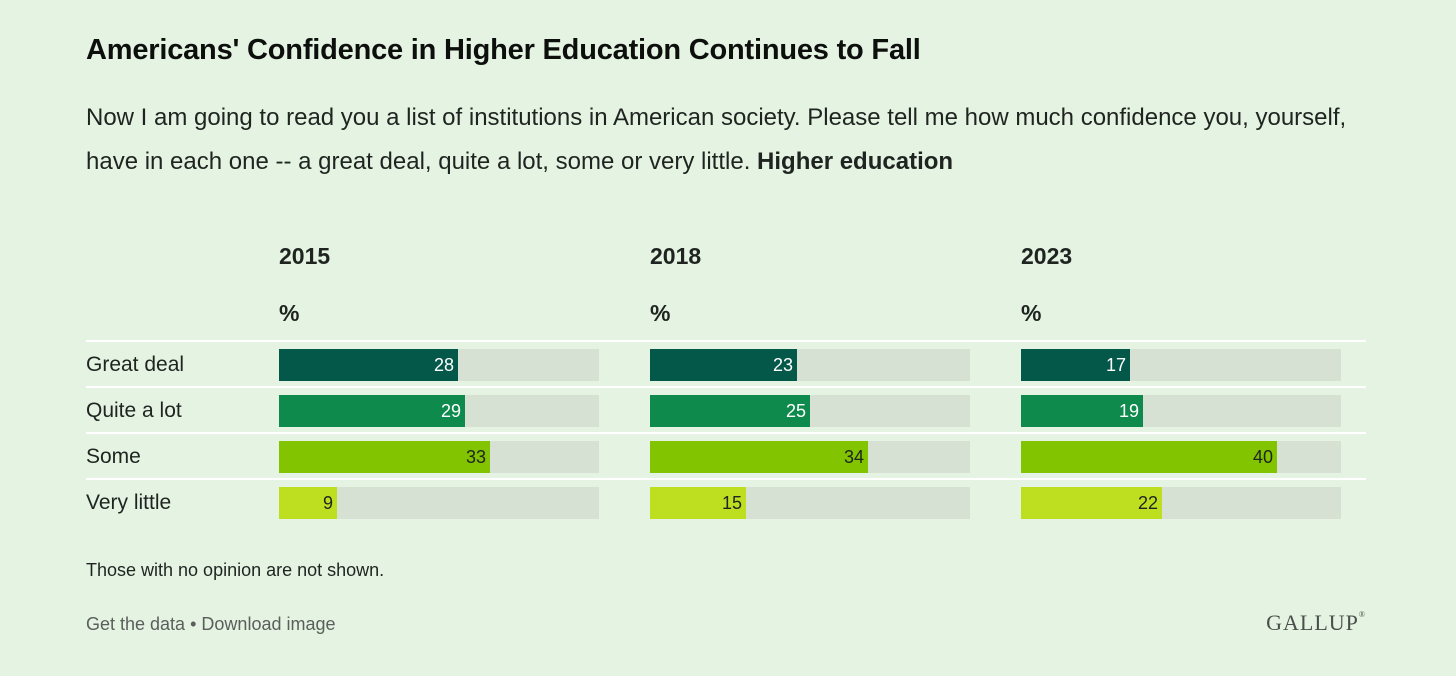 Image resolution: width=1456 pixels, height=676 pixels. I want to click on bar-track: 23, so click(810, 365).